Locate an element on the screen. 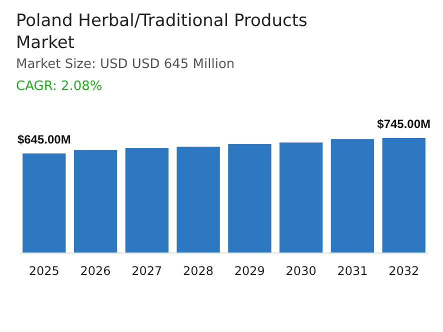 The width and height of the screenshot is (443, 332). chart-subtitle: Market Size: USD USD 645 Million is located at coordinates (125, 64).